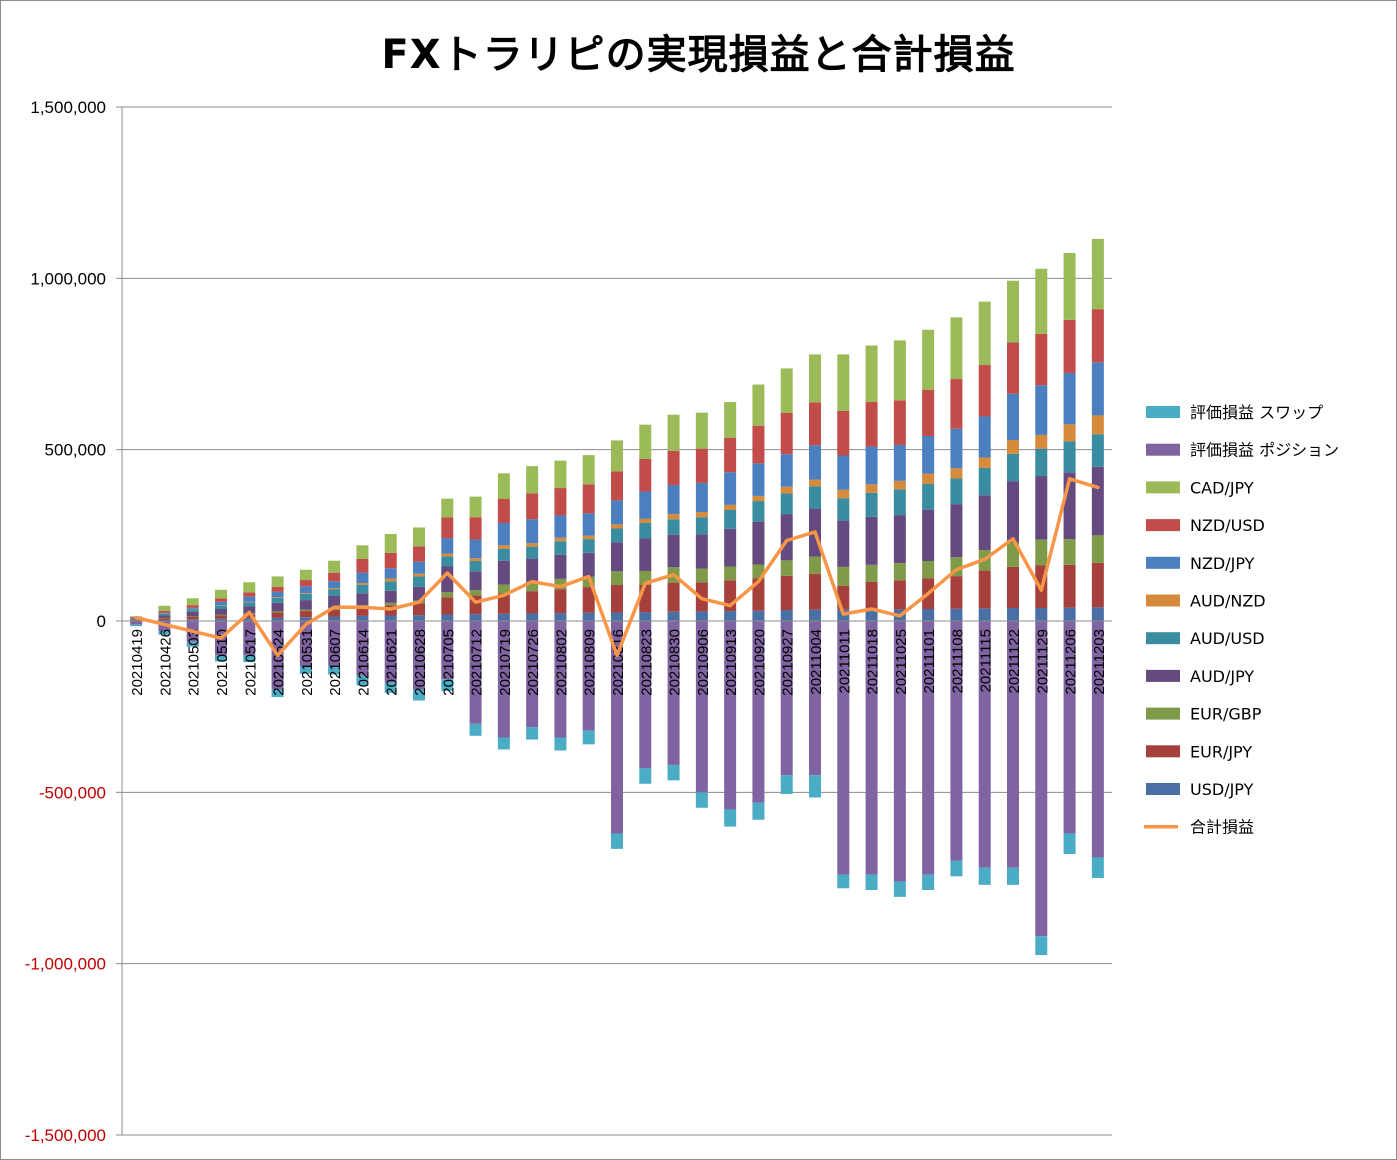 Image resolution: width=1397 pixels, height=1160 pixels. I want to click on legend-item: 合計損益, so click(1199, 827).